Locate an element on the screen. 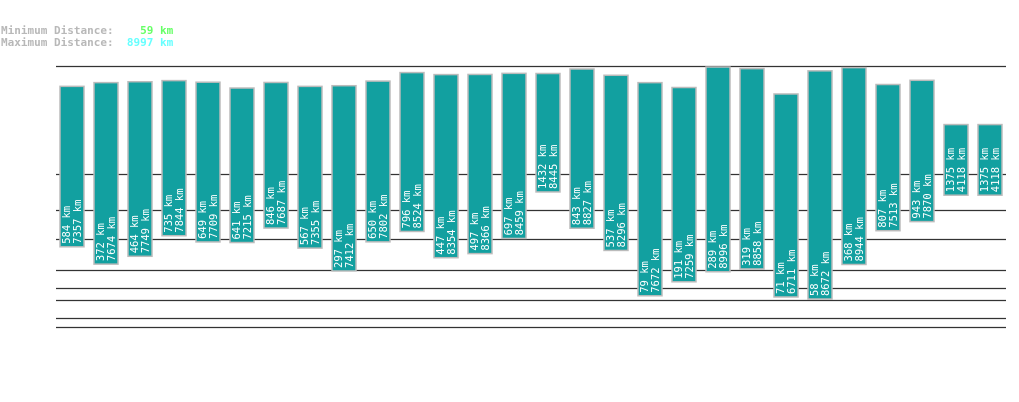 The image size is (1019, 402). min-distance-label: 297 km is located at coordinates (339, 249).